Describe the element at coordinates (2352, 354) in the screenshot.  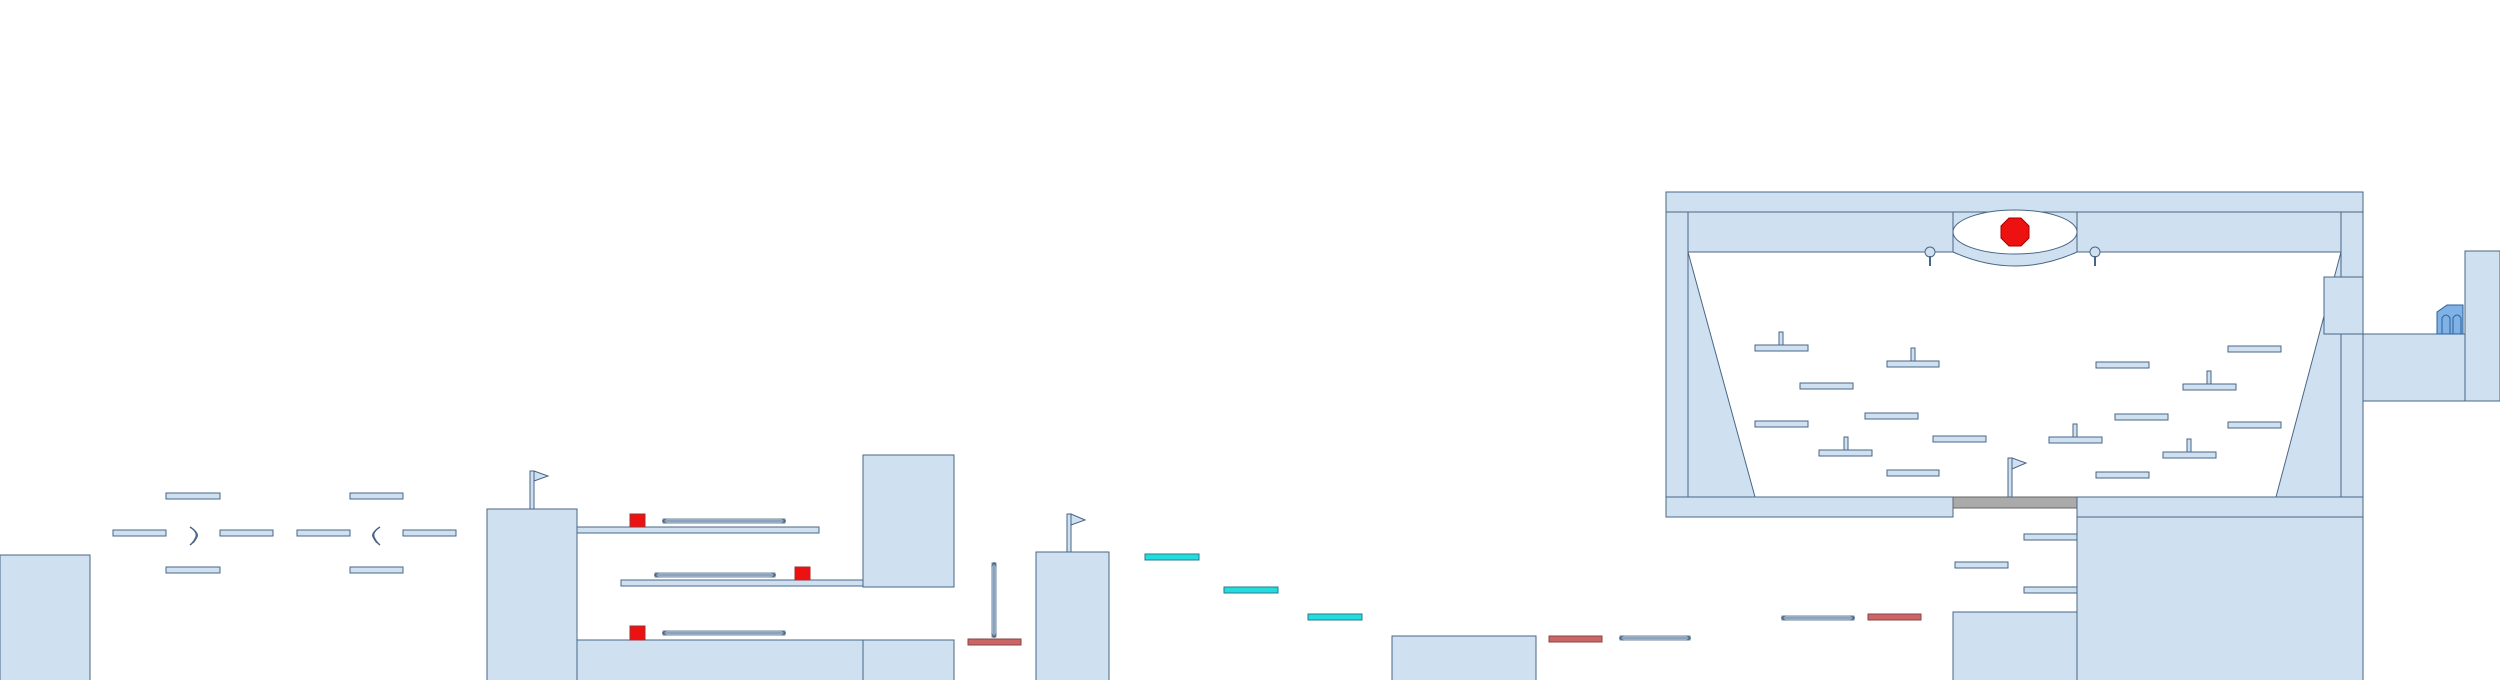
I see `arena-right-wall` at that location.